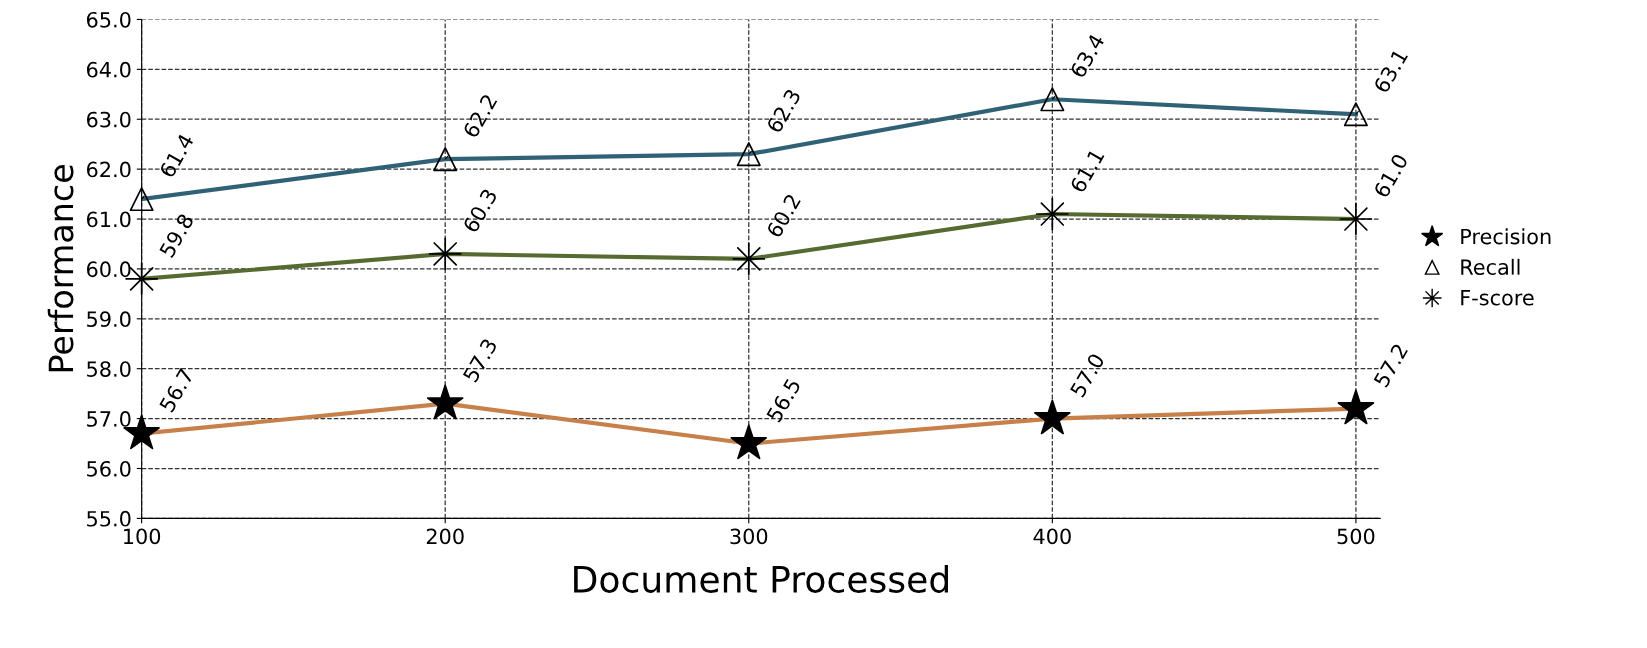 Image resolution: width=1647 pixels, height=648 pixels. What do you see at coordinates (1052, 536) in the screenshot?
I see `x-tick-label: 400` at bounding box center [1052, 536].